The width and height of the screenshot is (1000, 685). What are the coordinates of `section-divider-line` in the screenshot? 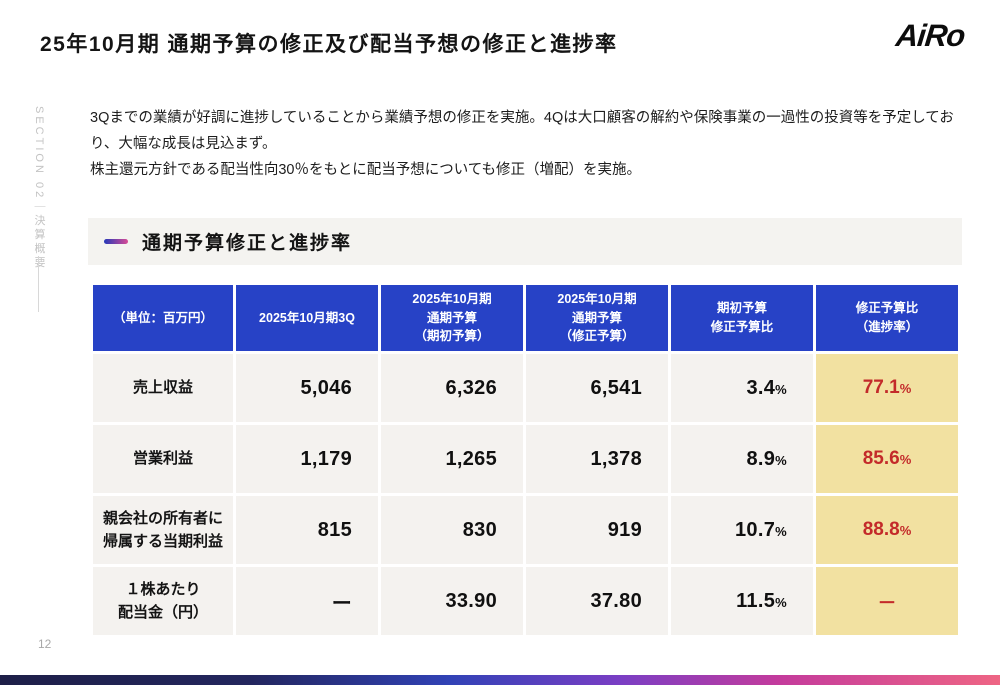 It's located at (38, 284).